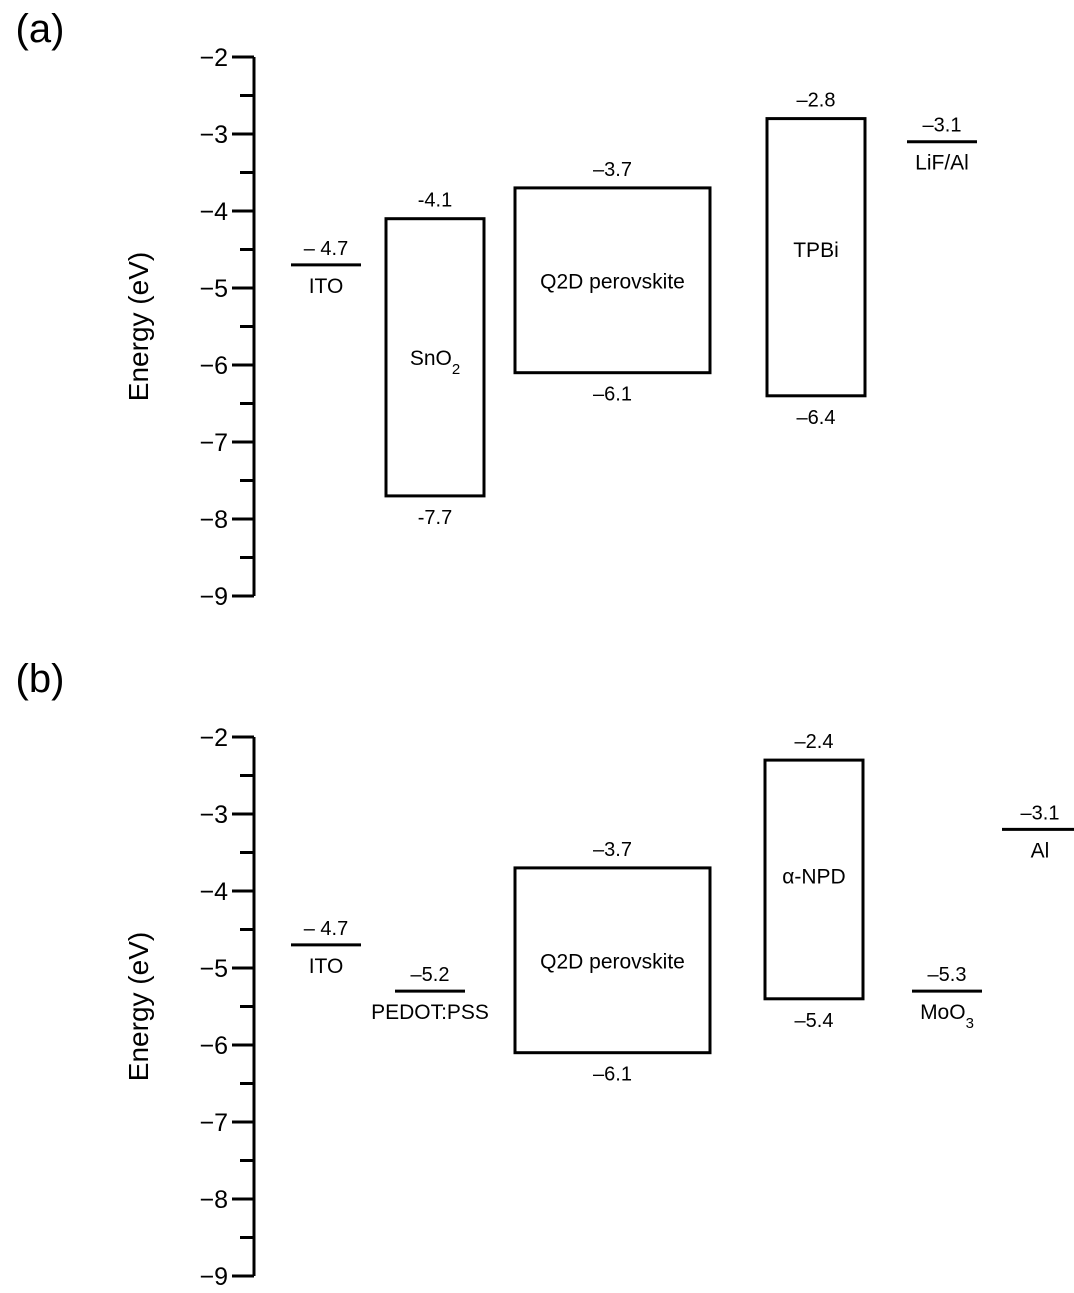 The height and width of the screenshot is (1293, 1074). Describe the element at coordinates (814, 1021) in the screenshot. I see `band-bottom-label: –5.4` at that location.